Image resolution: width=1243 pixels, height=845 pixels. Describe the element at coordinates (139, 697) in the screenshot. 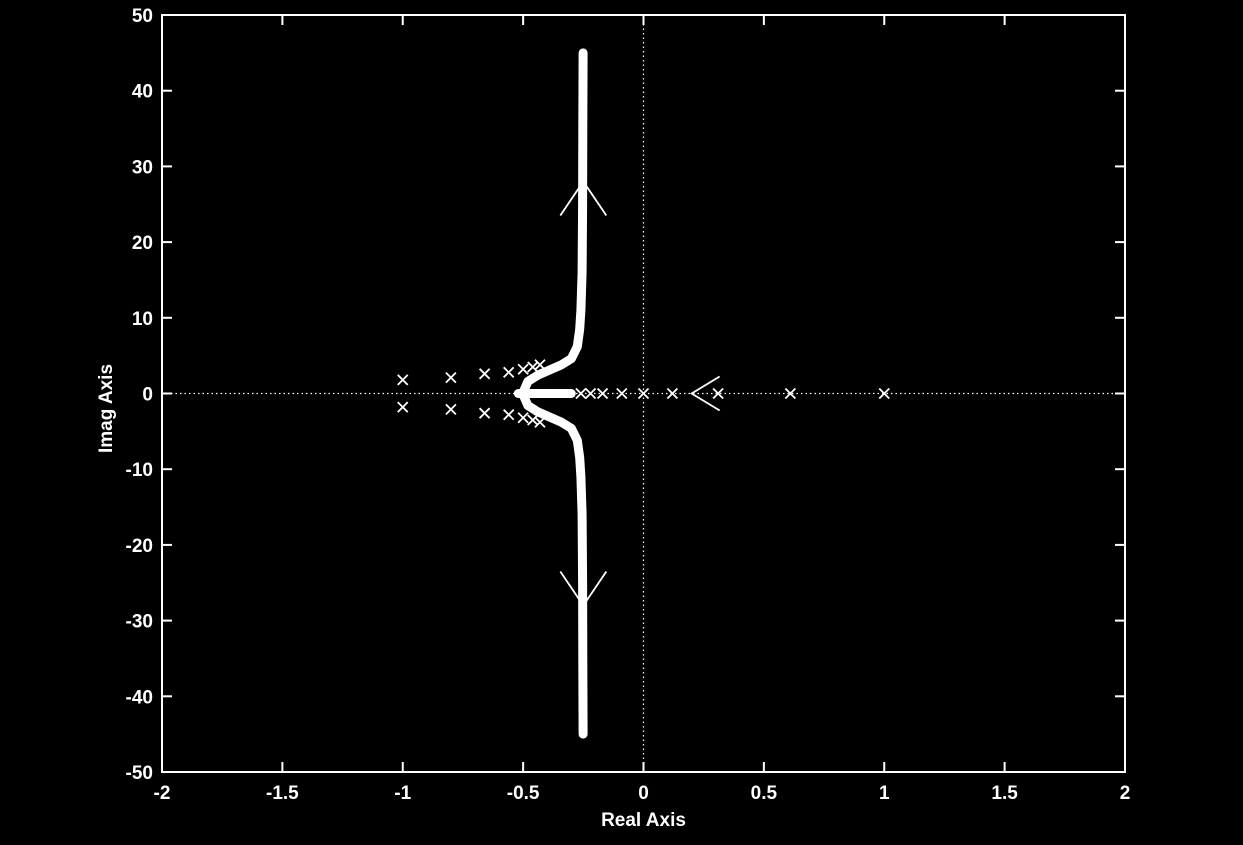

I see `y-tick-label: -40` at that location.